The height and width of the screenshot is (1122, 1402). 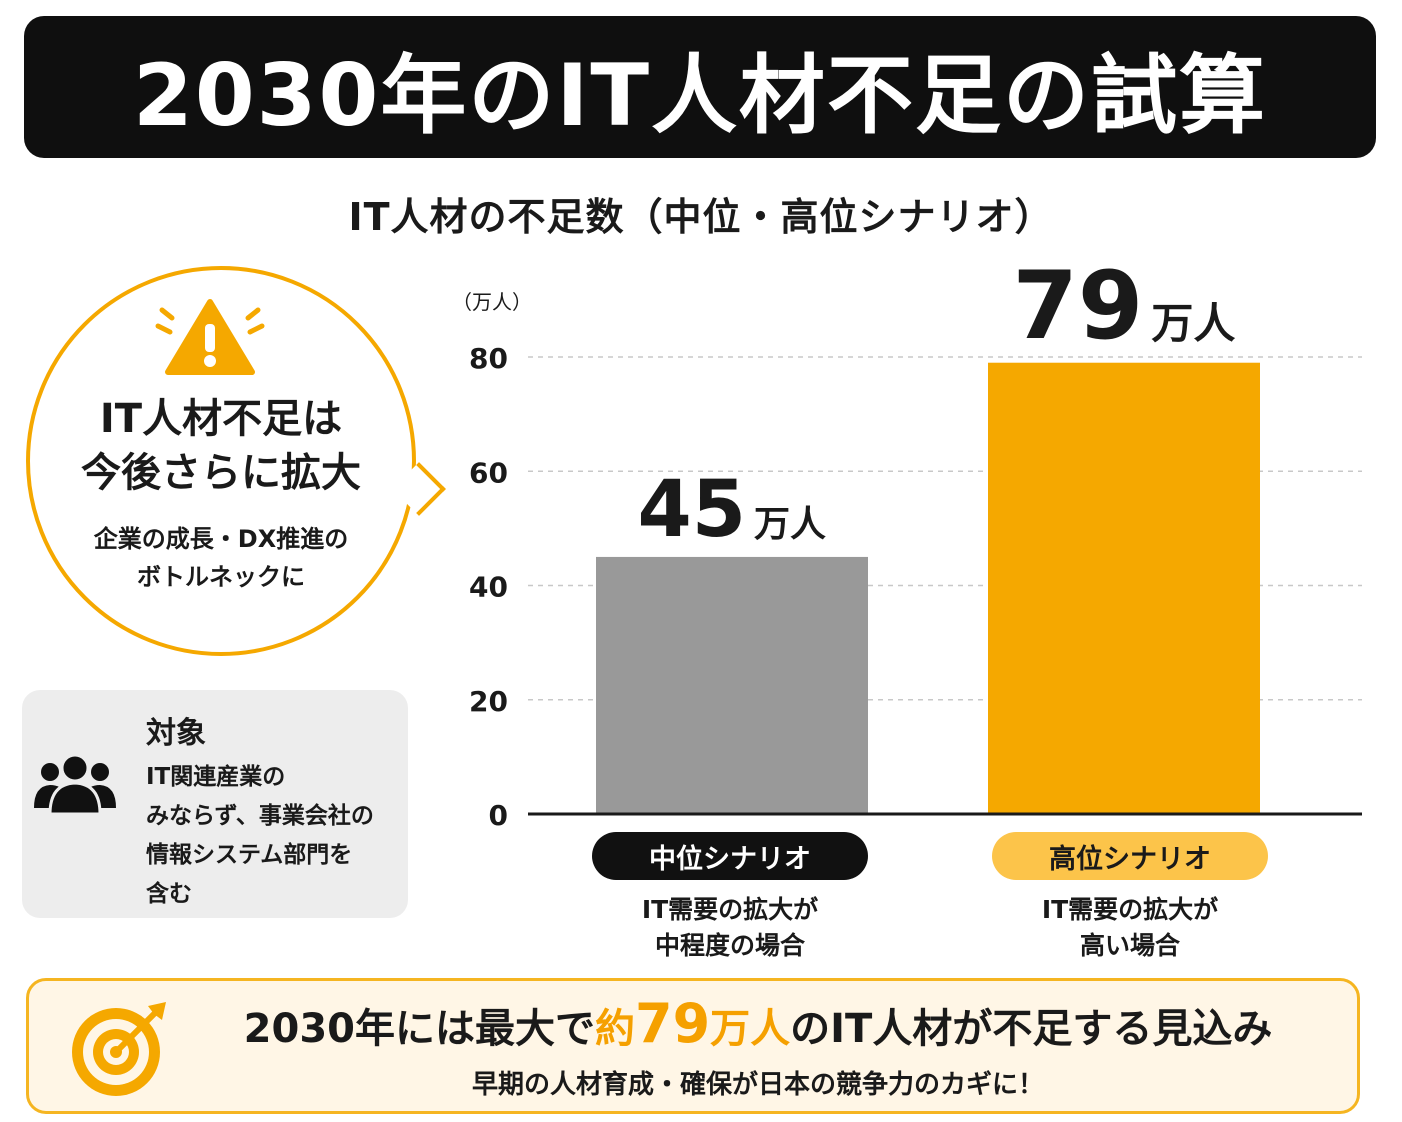 I want to click on callout-subtext: 企業の成長・DX推進の ボトルネックに, so click(x=221, y=558).